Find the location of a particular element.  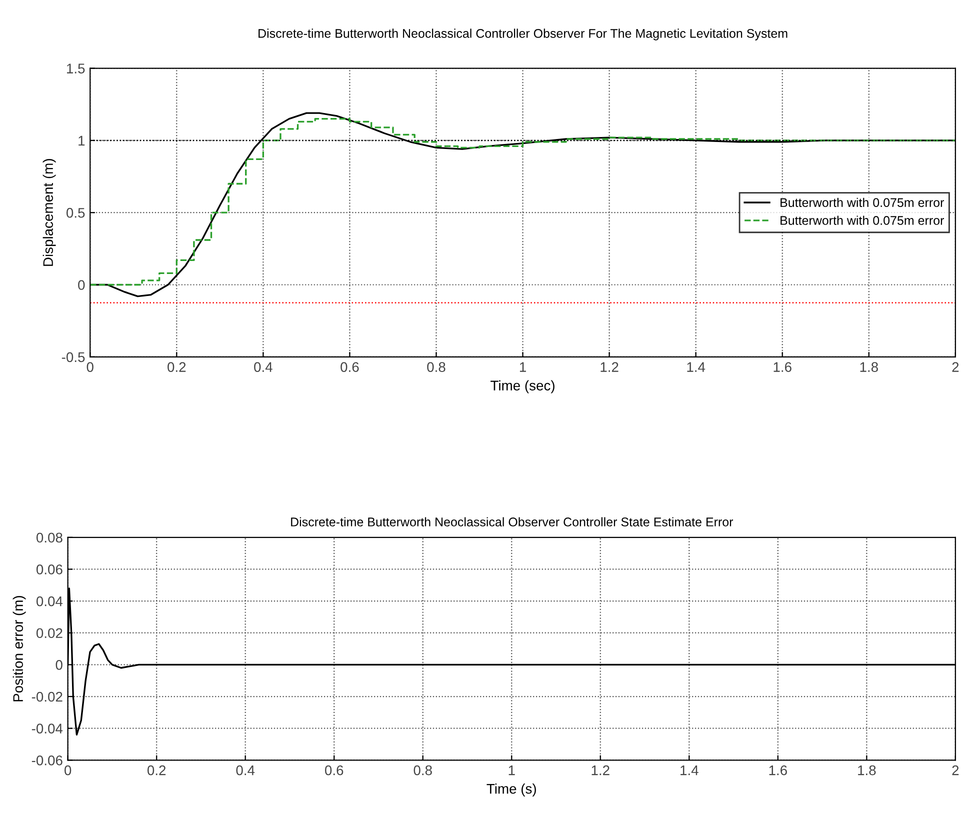

x-axis-title: Time (s) is located at coordinates (511, 790).